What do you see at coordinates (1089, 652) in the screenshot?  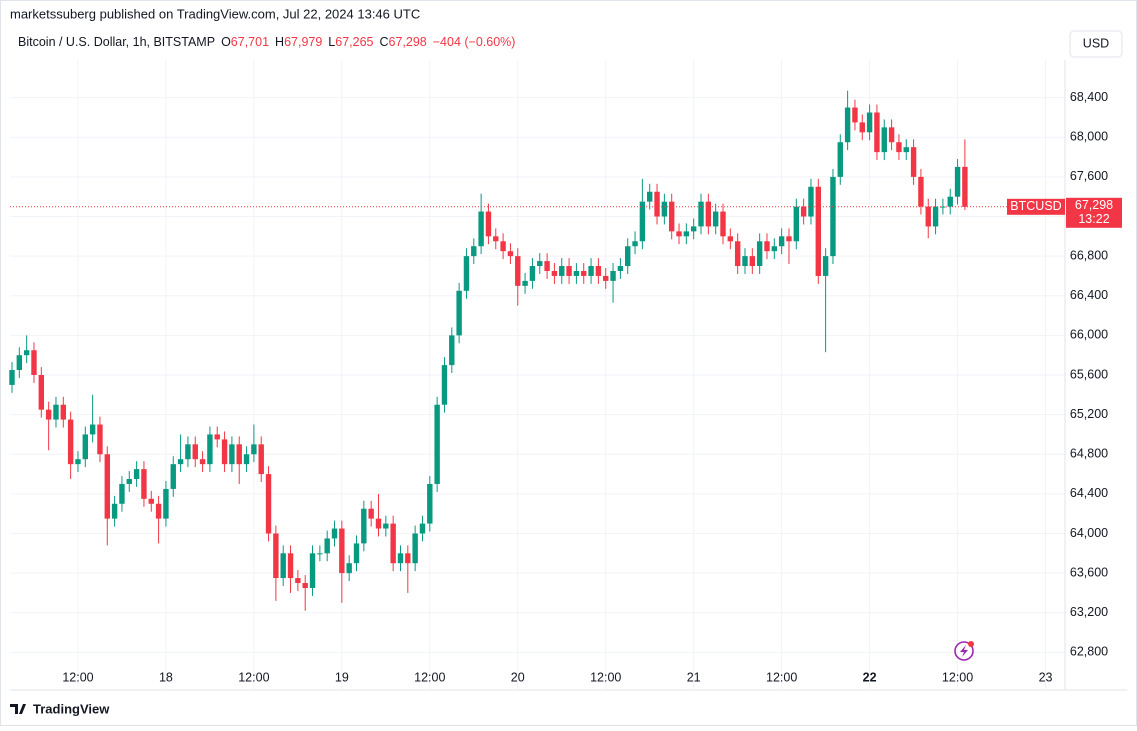 I see `y-tick-label: 62,800` at bounding box center [1089, 652].